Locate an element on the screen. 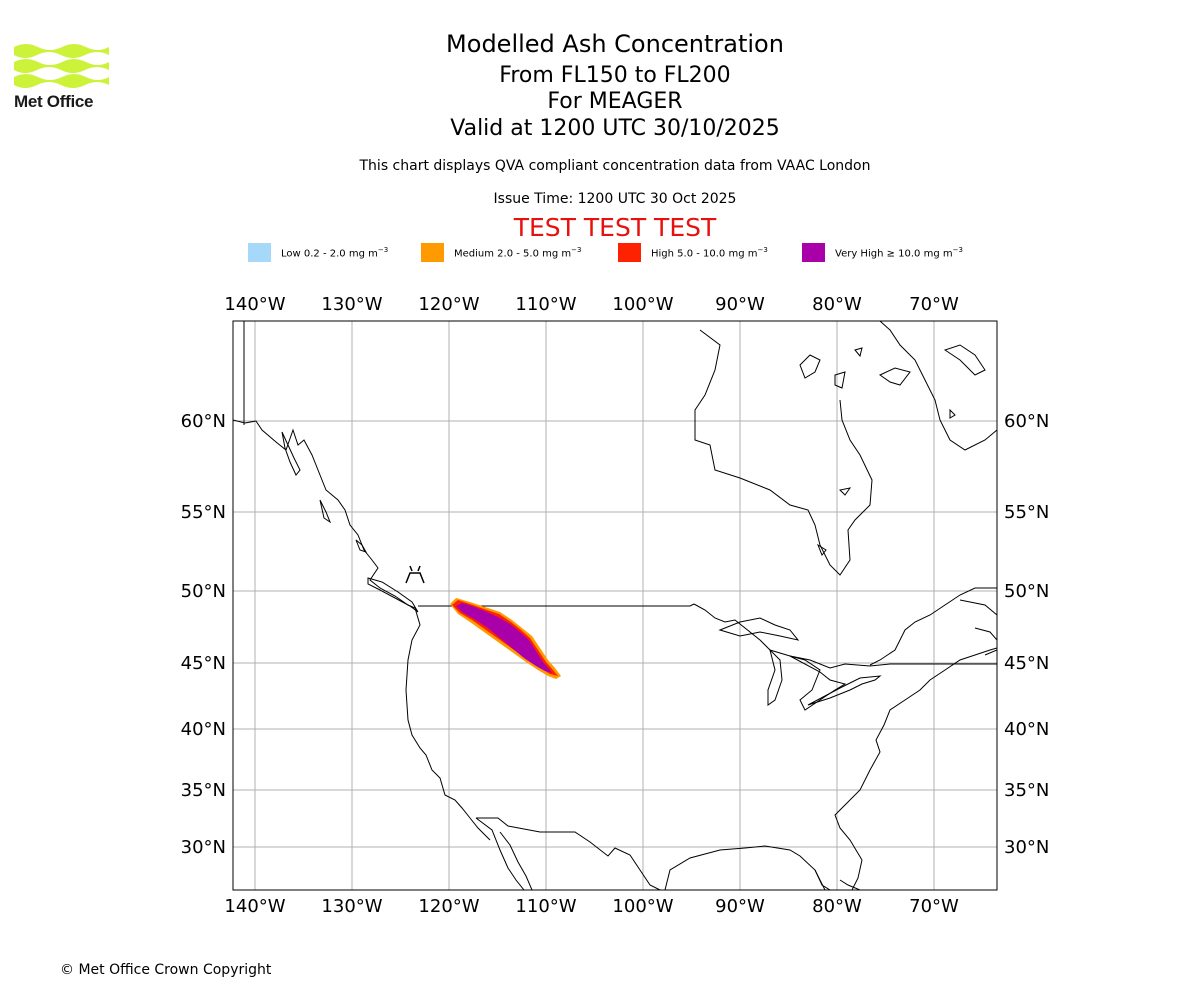  volcano-icon is located at coordinates (415, 574).